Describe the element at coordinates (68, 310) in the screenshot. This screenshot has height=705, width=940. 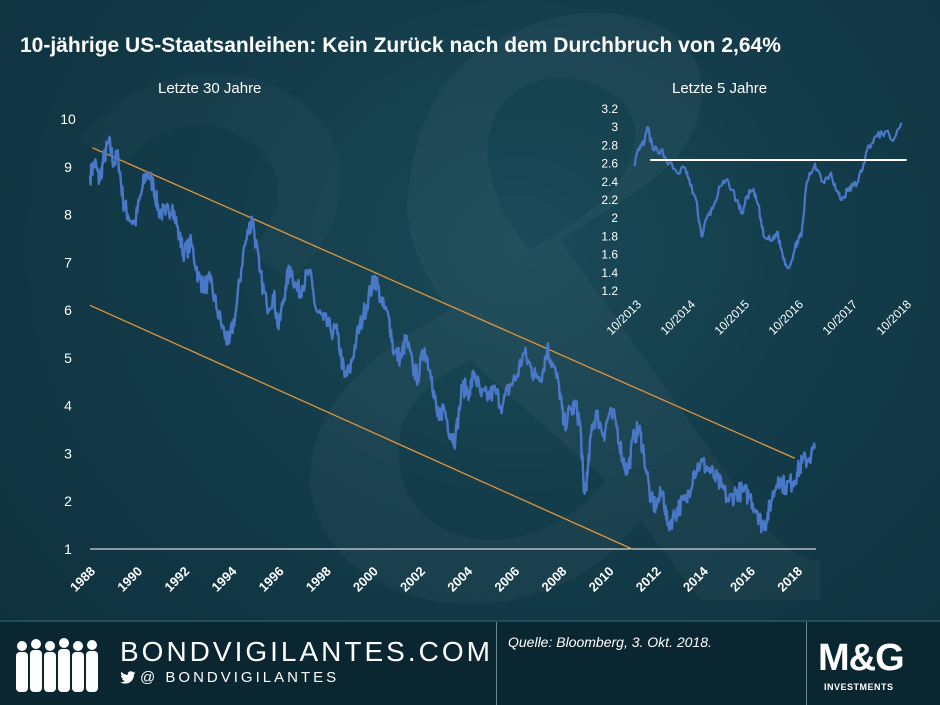
I see `y-tick-label: 6` at that location.